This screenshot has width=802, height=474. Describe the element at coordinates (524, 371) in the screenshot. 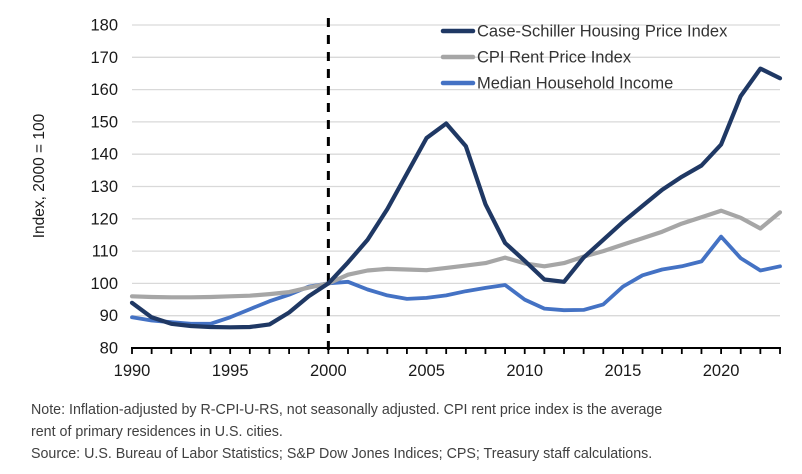

I see `x-axis-label-2010: 2010` at that location.